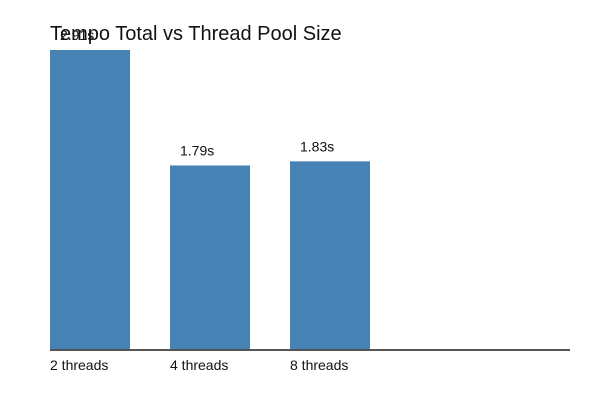 The width and height of the screenshot is (600, 400). What do you see at coordinates (79, 365) in the screenshot?
I see `category-label-1: 2 threads` at bounding box center [79, 365].